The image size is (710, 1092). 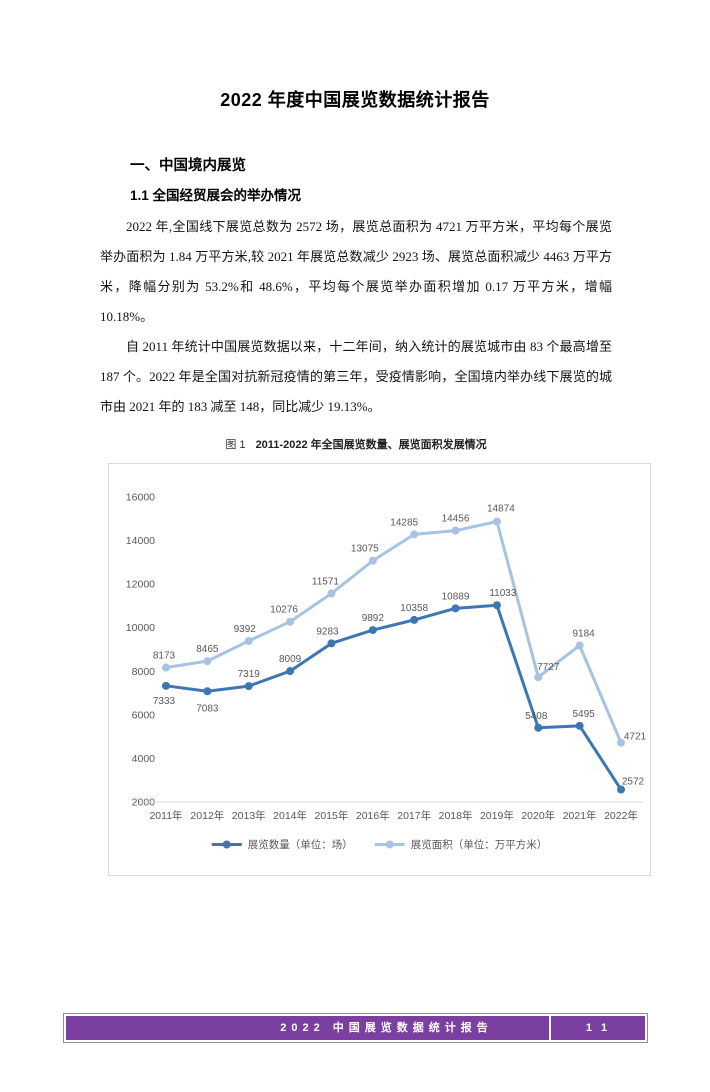 I want to click on footer-page-number: 1 1, so click(x=598, y=1028).